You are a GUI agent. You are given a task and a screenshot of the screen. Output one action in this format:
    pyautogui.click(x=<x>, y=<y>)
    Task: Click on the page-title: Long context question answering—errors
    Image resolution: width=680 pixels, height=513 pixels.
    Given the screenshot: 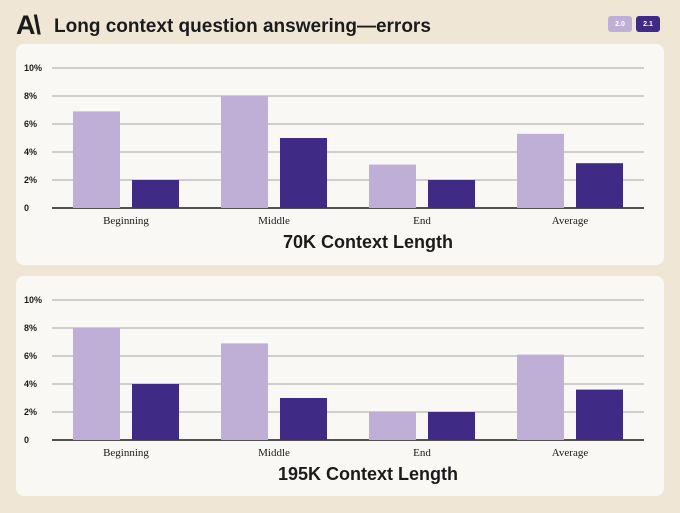 What is the action you would take?
    pyautogui.click(x=242, y=26)
    